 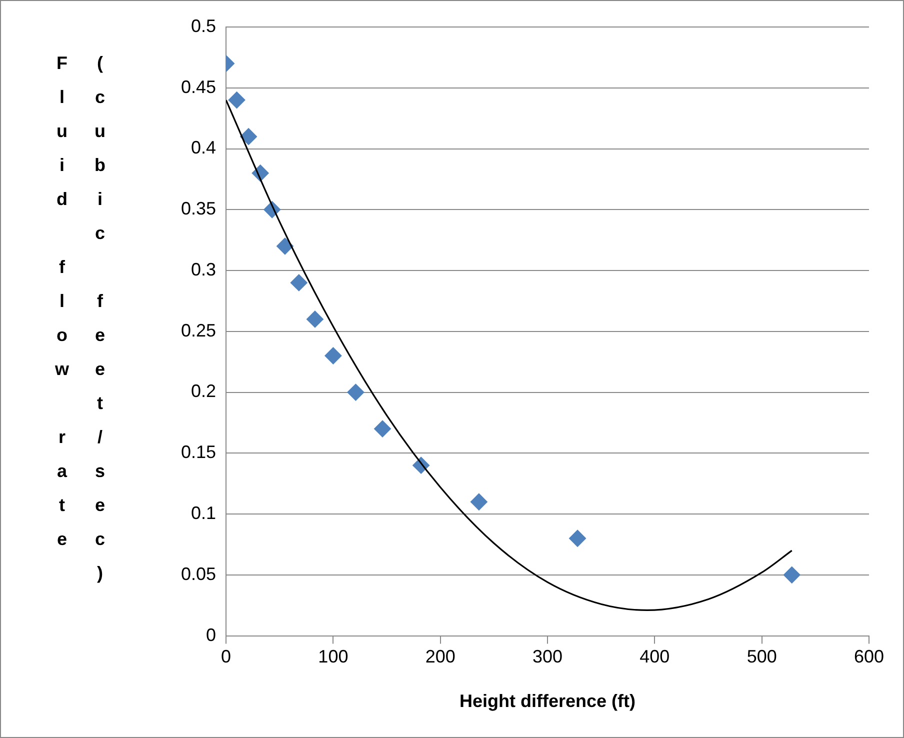 What do you see at coordinates (211, 634) in the screenshot?
I see `y-tick-label: 0` at bounding box center [211, 634].